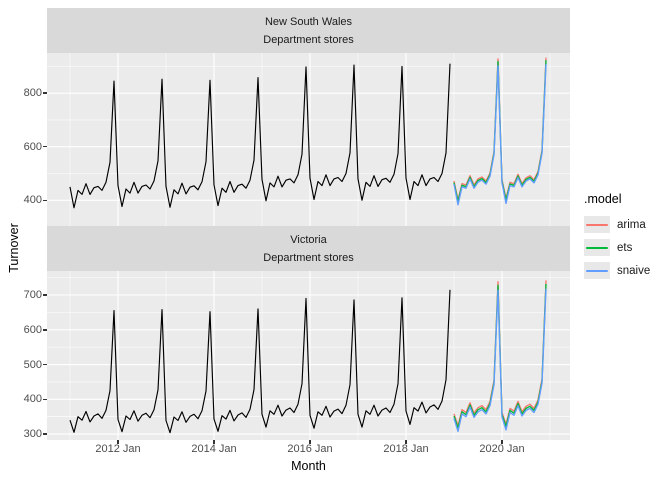 The height and width of the screenshot is (480, 672). I want to click on facet-strip-nsw: New South Wales Department stores, so click(308, 30).